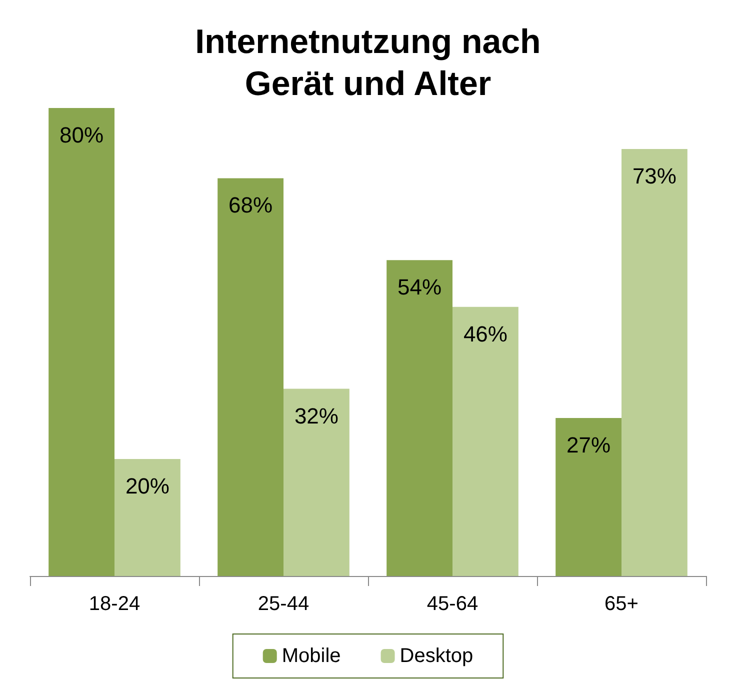 The height and width of the screenshot is (694, 737). Describe the element at coordinates (114, 604) in the screenshot. I see `x-tick-label: 18-24` at that location.